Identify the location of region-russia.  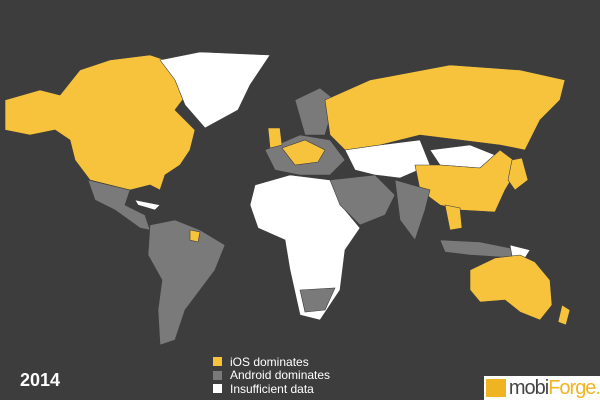
(445, 107).